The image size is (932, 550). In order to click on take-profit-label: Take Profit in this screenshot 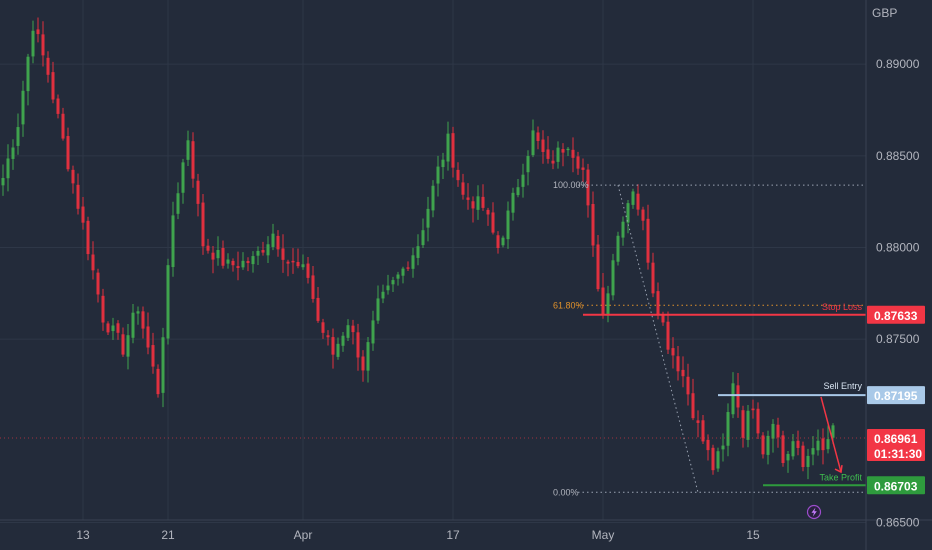, I will do `click(840, 477)`.